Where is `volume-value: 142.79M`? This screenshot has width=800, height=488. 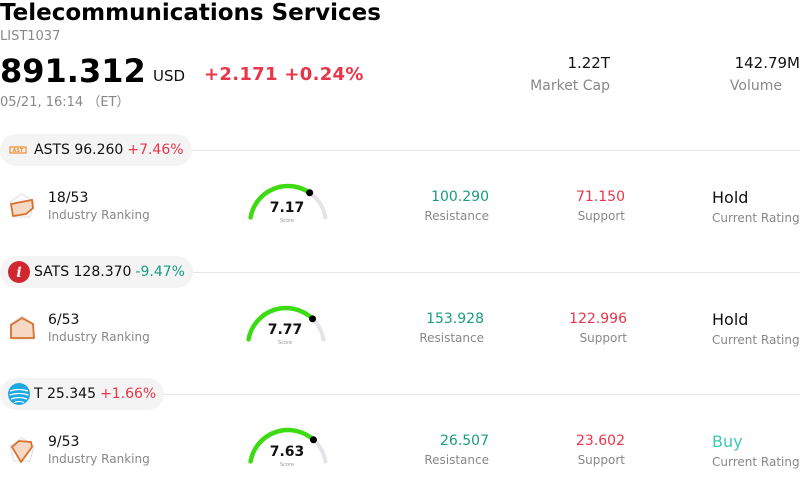
volume-value: 142.79M is located at coordinates (767, 63).